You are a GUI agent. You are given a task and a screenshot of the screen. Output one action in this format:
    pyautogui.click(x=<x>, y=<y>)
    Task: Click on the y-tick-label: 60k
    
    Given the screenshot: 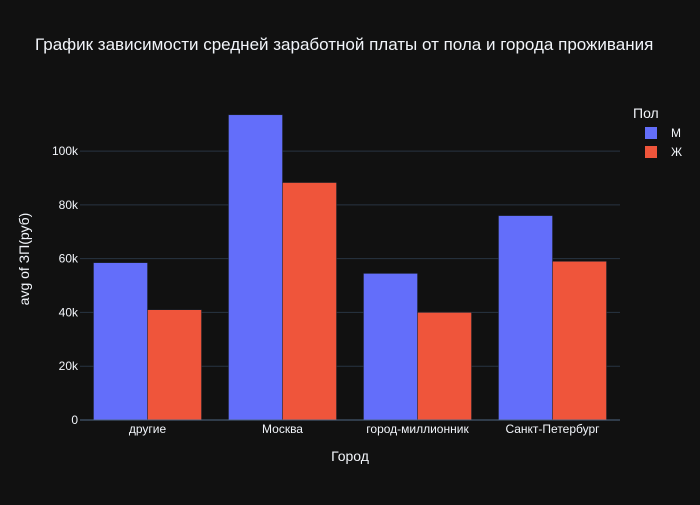 What is the action you would take?
    pyautogui.click(x=69, y=259)
    